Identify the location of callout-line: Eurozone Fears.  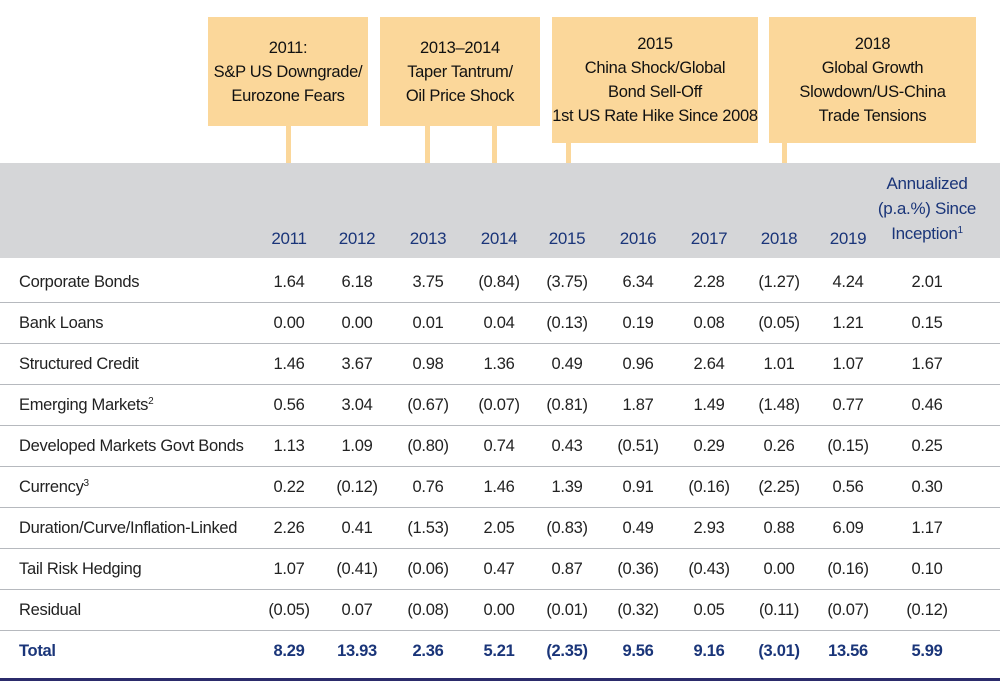
(288, 95).